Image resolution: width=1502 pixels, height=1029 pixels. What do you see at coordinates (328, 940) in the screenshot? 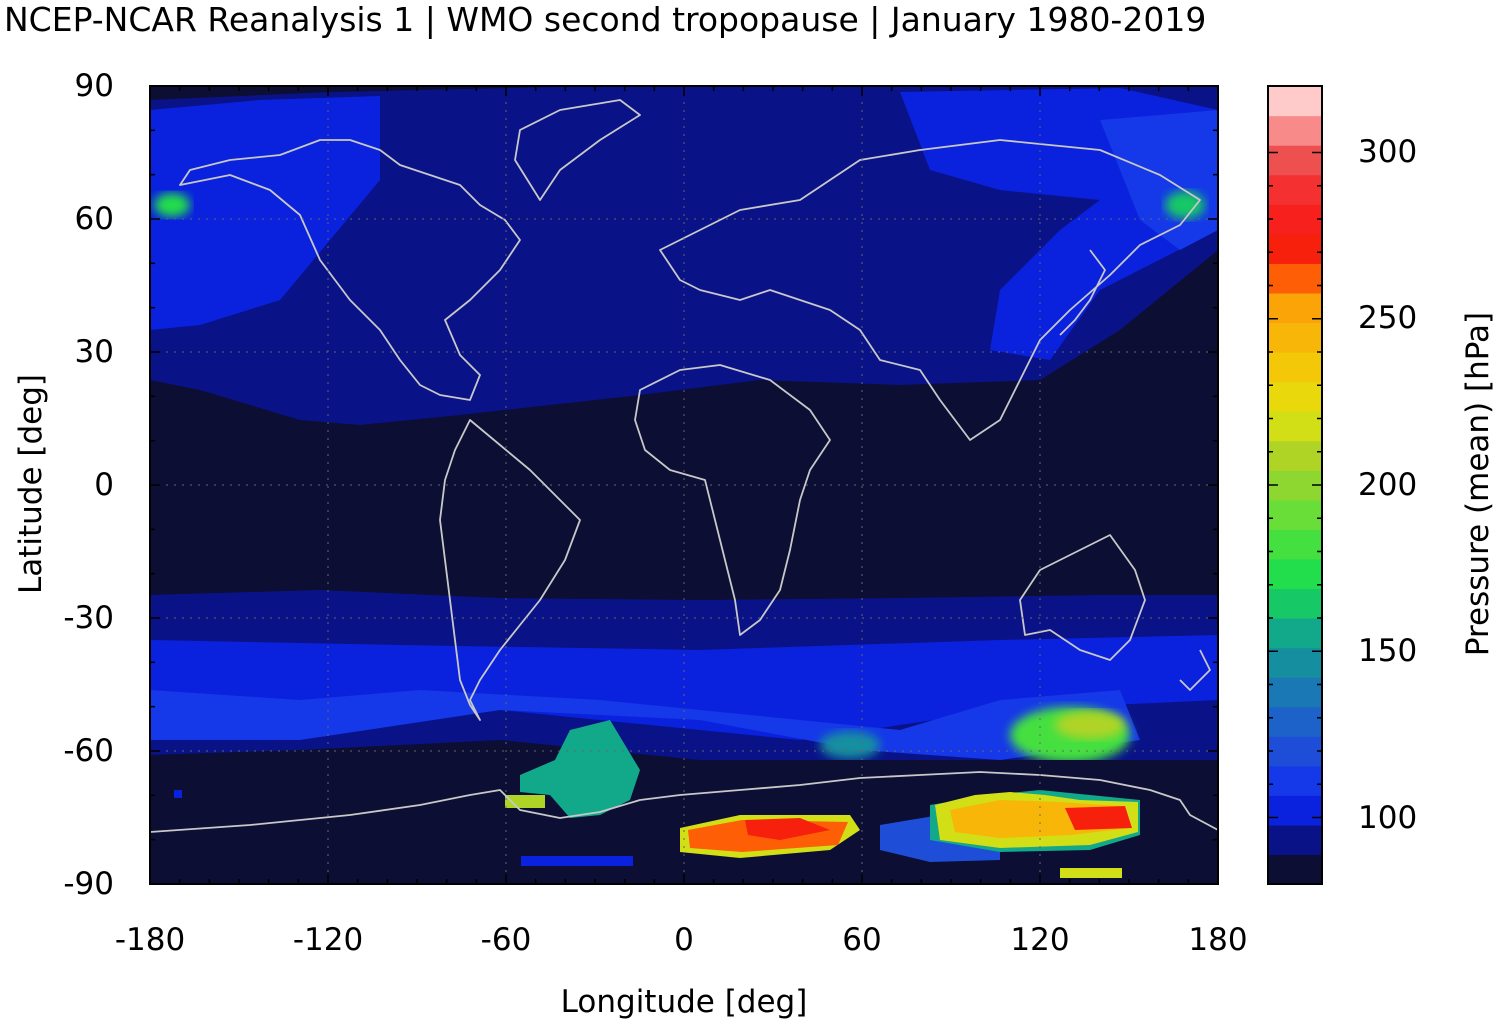
I see `x-tick-label: -120` at bounding box center [328, 940].